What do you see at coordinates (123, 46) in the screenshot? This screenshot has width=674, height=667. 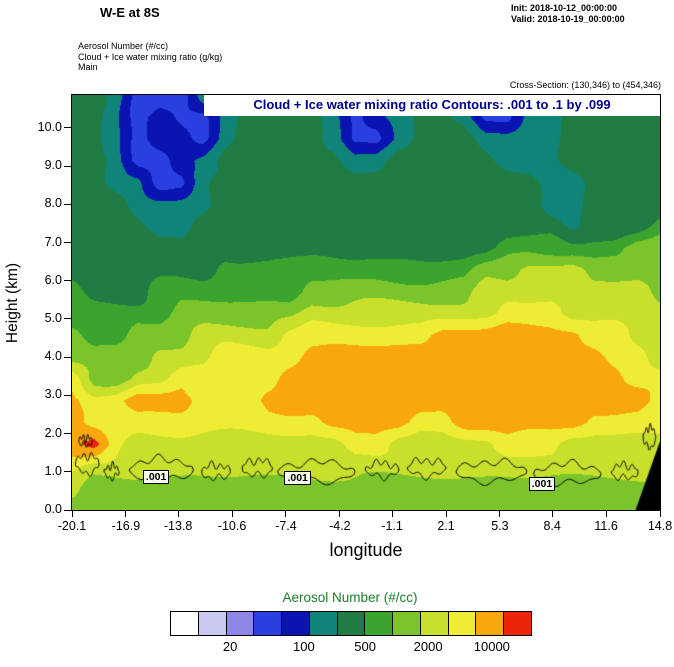 I see `field-line-fill: Aerosol Number (#/cc)` at bounding box center [123, 46].